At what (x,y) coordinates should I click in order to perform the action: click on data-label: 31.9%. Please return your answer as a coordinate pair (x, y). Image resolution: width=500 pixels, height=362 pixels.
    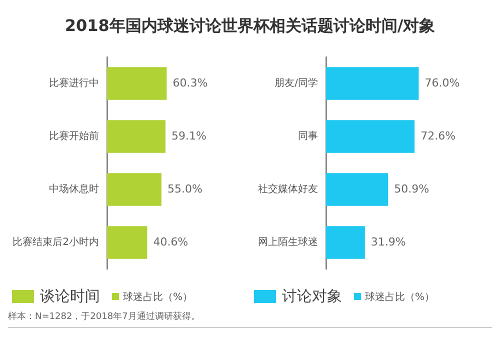
    Looking at the image, I should click on (388, 241).